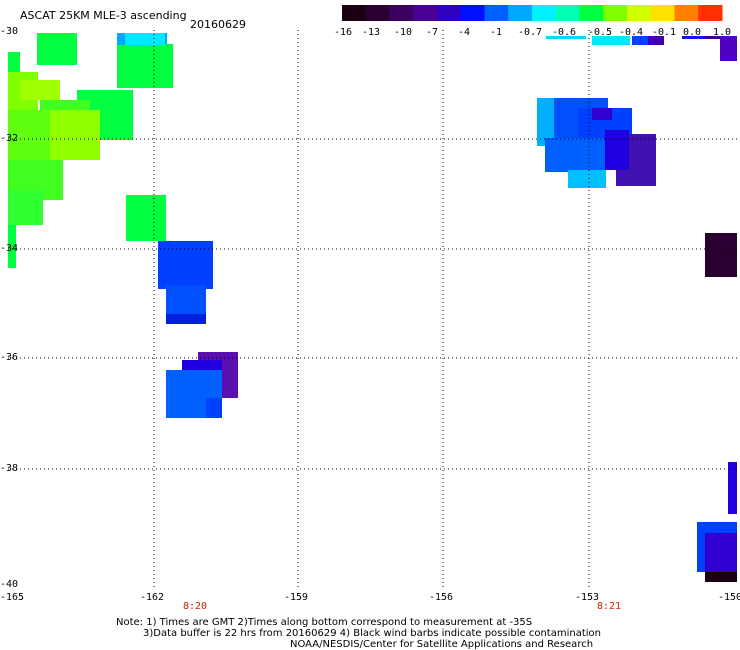 The height and width of the screenshot is (650, 740). I want to click on colorbar-label: -0.4, so click(631, 32).